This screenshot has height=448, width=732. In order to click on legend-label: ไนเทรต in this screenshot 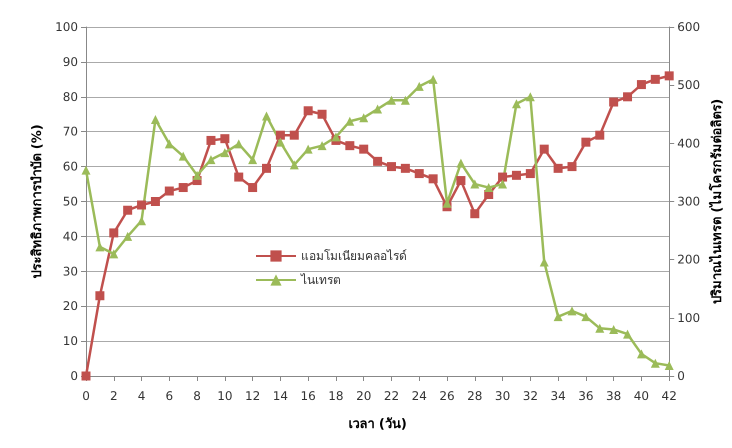, I will do `click(320, 280)`.